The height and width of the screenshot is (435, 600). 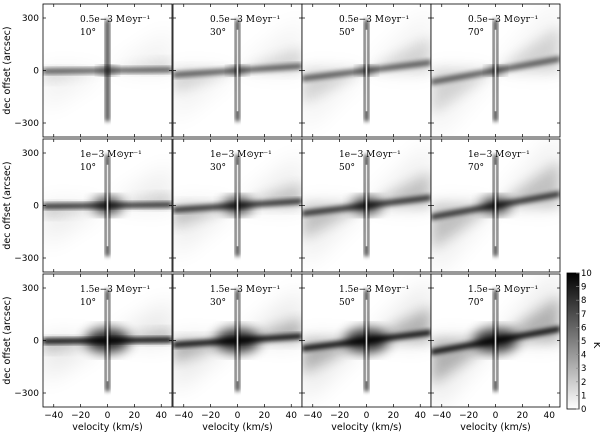 I want to click on panel-r1-c2: 0.5e−3 M⊙yr⁻¹ 30°, so click(x=237, y=70).